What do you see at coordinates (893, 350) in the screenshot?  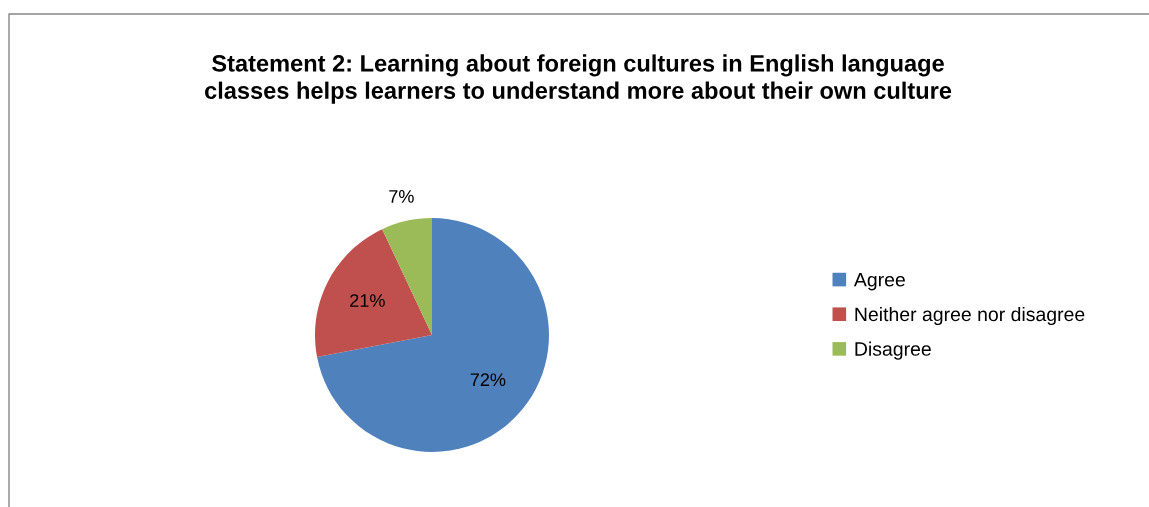 I see `legend-label: Disagree` at bounding box center [893, 350].